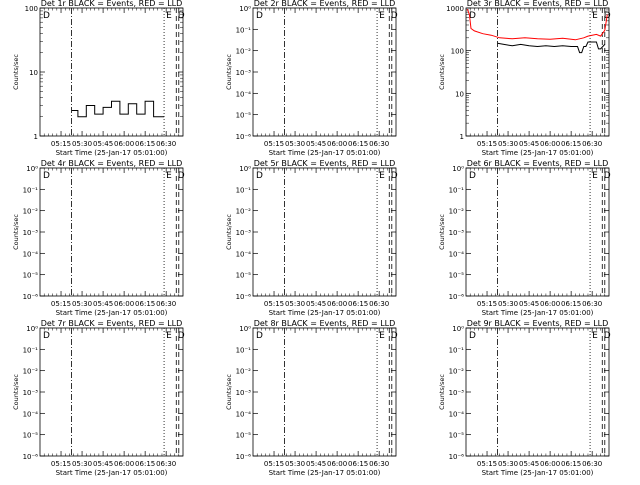 The height and width of the screenshot is (485, 640). What do you see at coordinates (325, 323) in the screenshot?
I see `panel-title: Det 8r BLACK = Events, RED = LLD` at bounding box center [325, 323].